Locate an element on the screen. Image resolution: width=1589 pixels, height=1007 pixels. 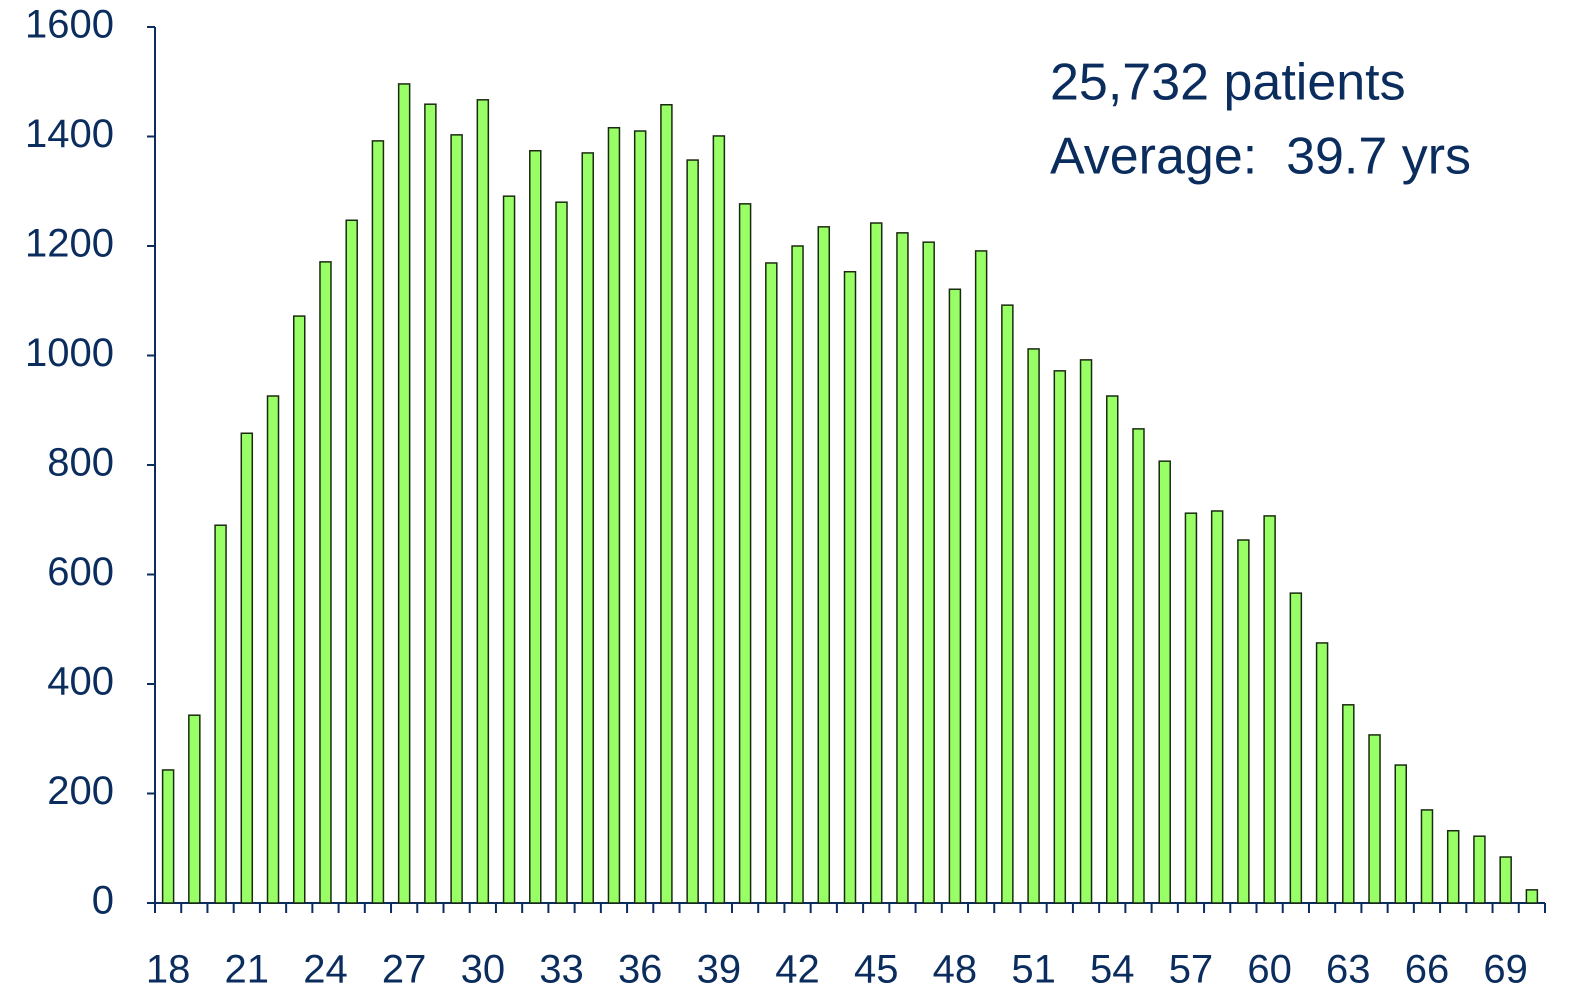
x-tick-label: 60 is located at coordinates (1269, 970).